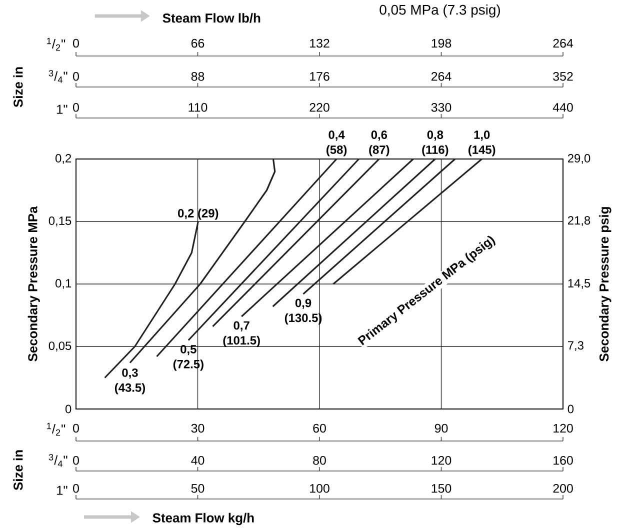 This screenshot has width=627, height=531. What do you see at coordinates (64, 159) in the screenshot?
I see `y-tick-label: 0,2` at bounding box center [64, 159].